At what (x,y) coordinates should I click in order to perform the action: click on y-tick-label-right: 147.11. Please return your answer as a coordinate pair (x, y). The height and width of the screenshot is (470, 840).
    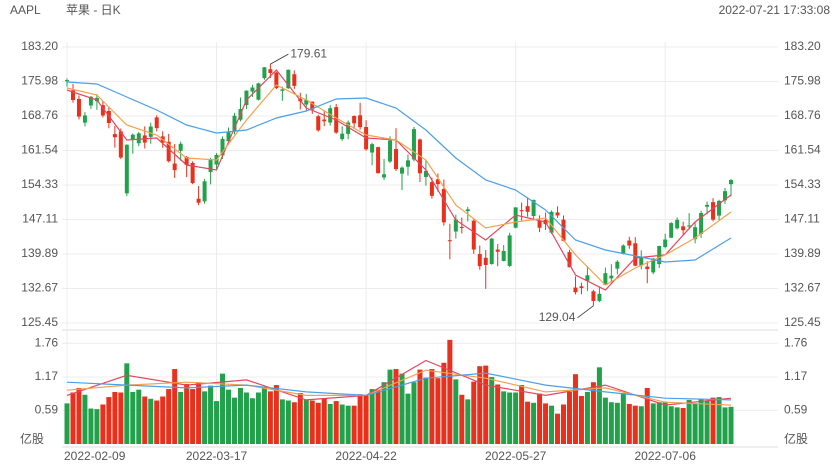
    Looking at the image, I should click on (802, 219).